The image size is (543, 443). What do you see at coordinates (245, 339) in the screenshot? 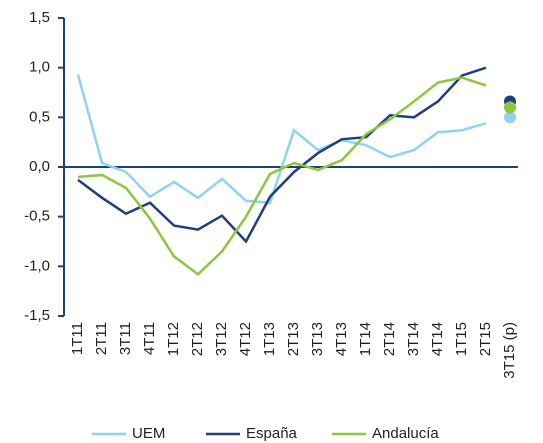
I see `x-tick-label: 4T12` at bounding box center [245, 339].